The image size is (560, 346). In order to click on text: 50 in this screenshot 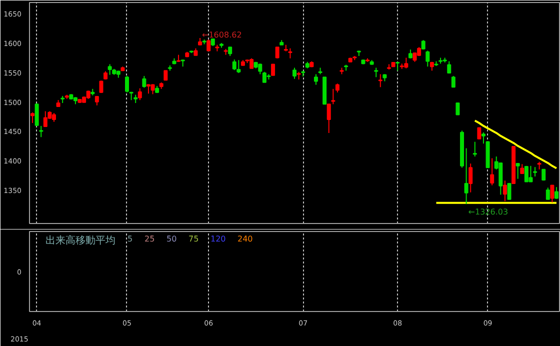, I will do `click(171, 239)`.